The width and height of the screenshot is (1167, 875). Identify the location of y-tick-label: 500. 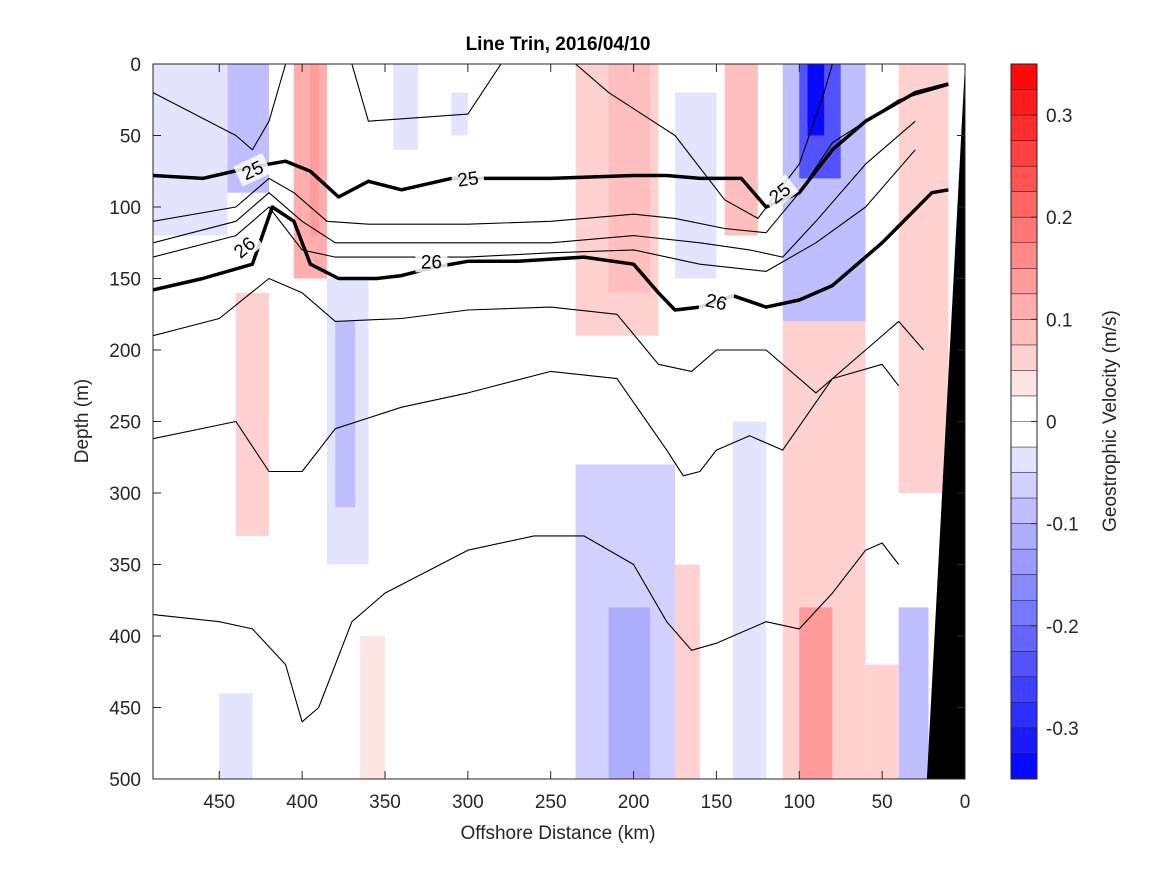
(125, 780).